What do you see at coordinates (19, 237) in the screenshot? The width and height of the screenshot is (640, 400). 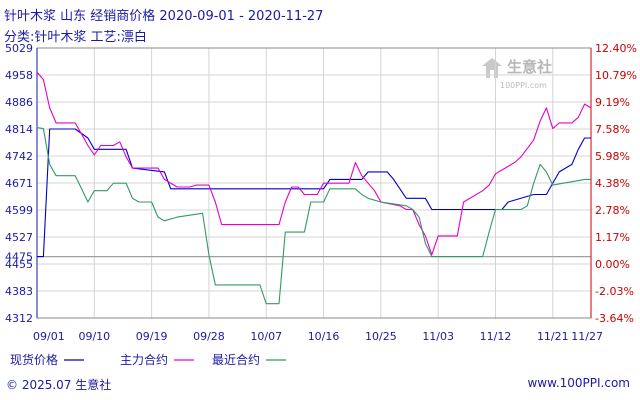 I see `y-left-tick-label: 4527` at bounding box center [19, 237].